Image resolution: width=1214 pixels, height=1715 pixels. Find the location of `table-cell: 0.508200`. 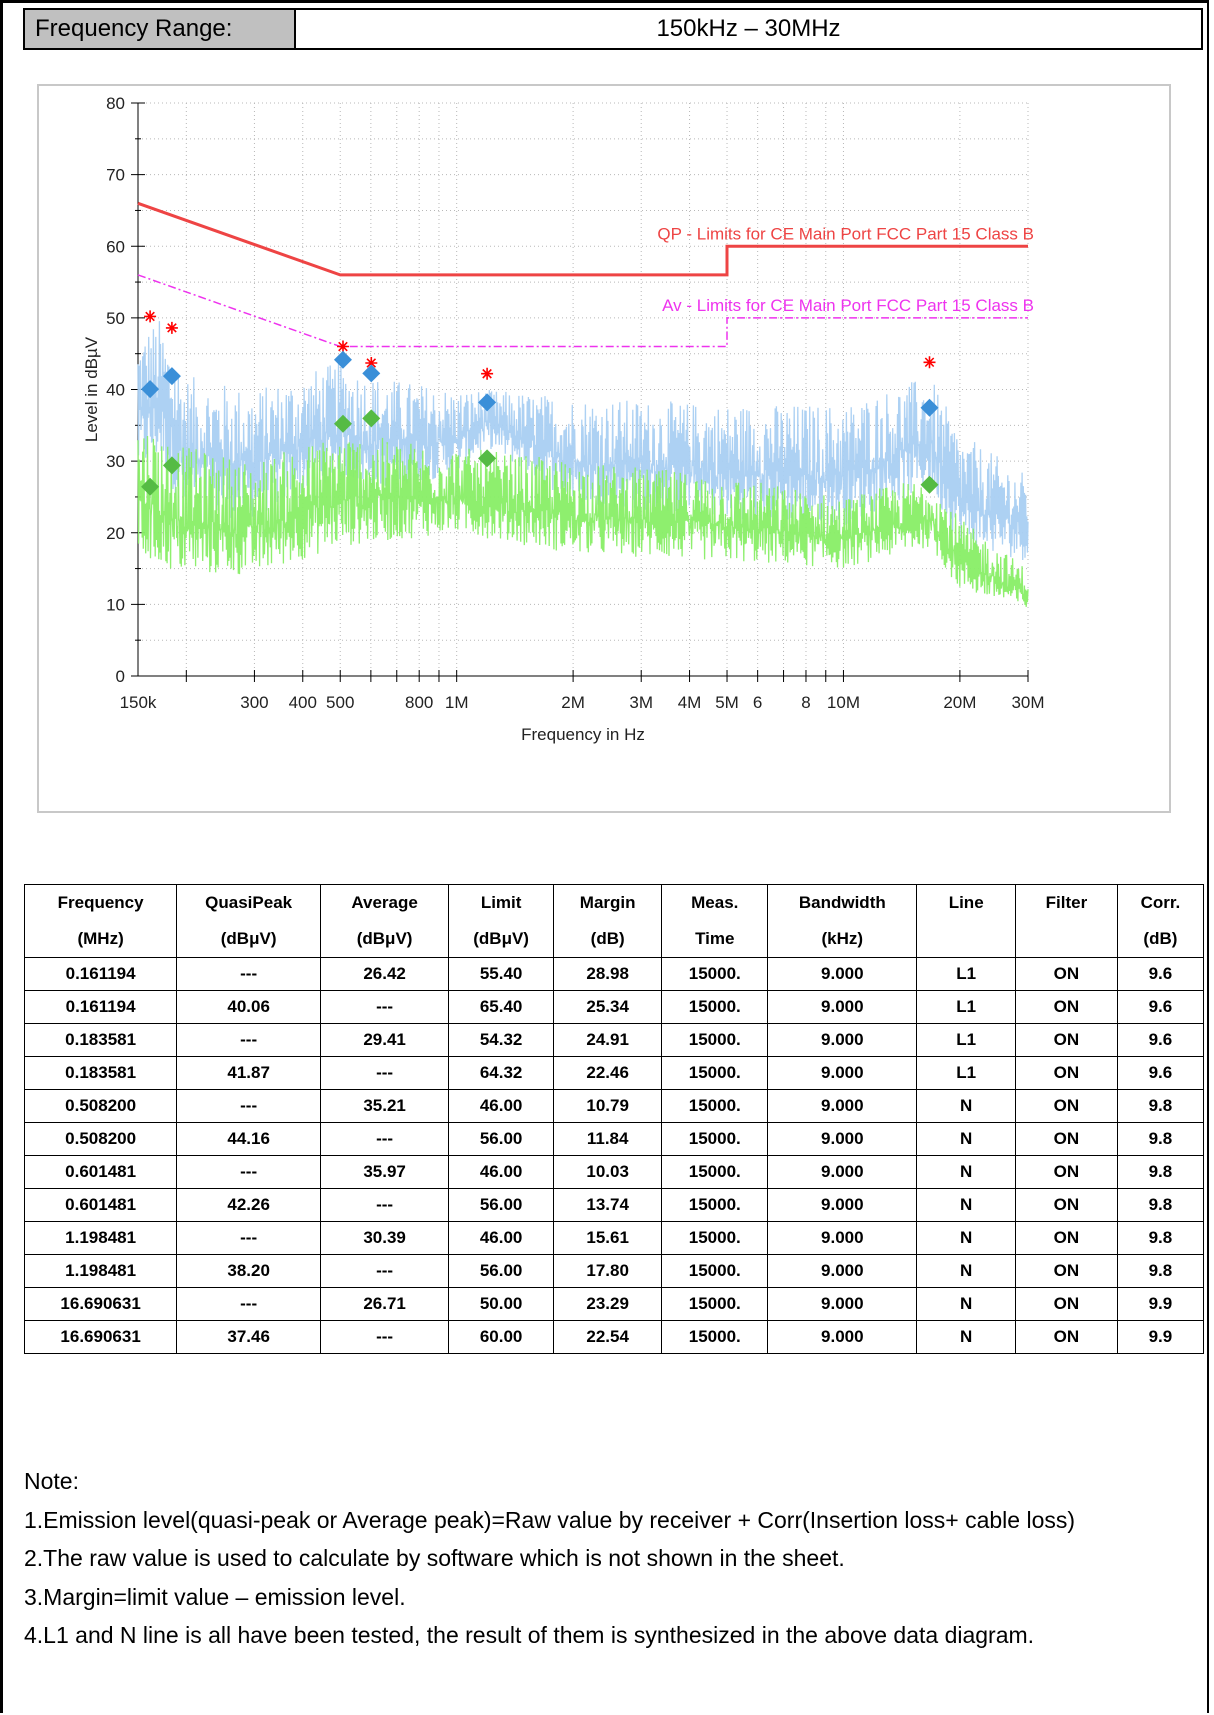

table-cell: 0.508200 is located at coordinates (100, 1106).